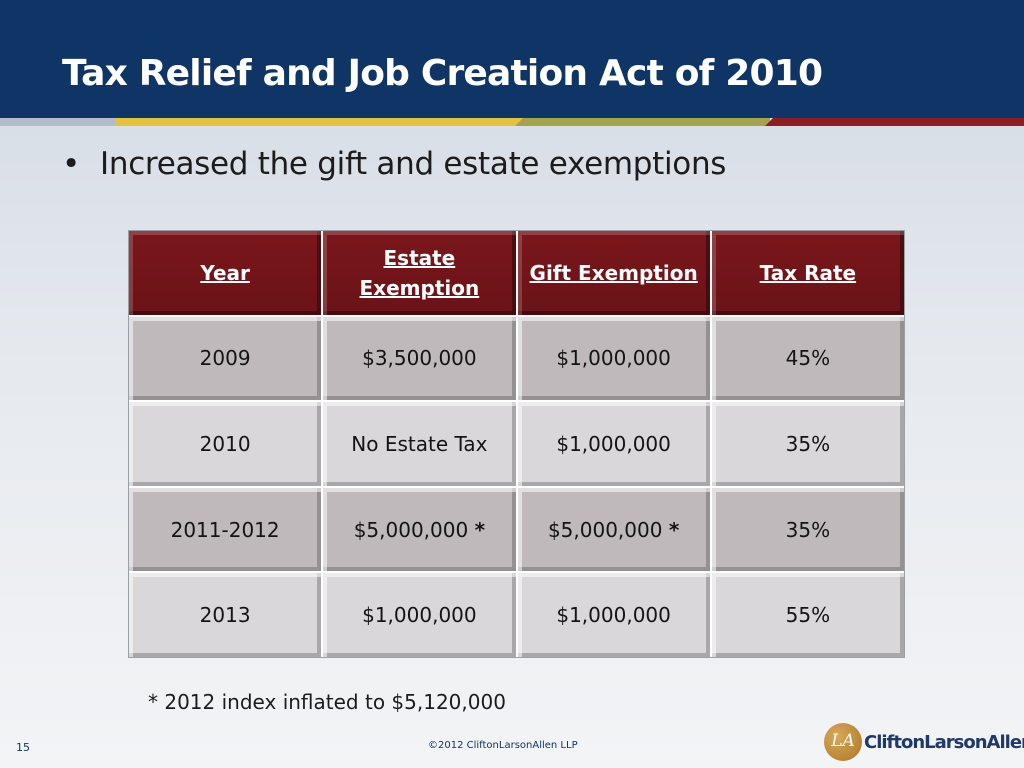  What do you see at coordinates (419, 273) in the screenshot?
I see `table-header-estate-exemption: Estate Exemption` at bounding box center [419, 273].